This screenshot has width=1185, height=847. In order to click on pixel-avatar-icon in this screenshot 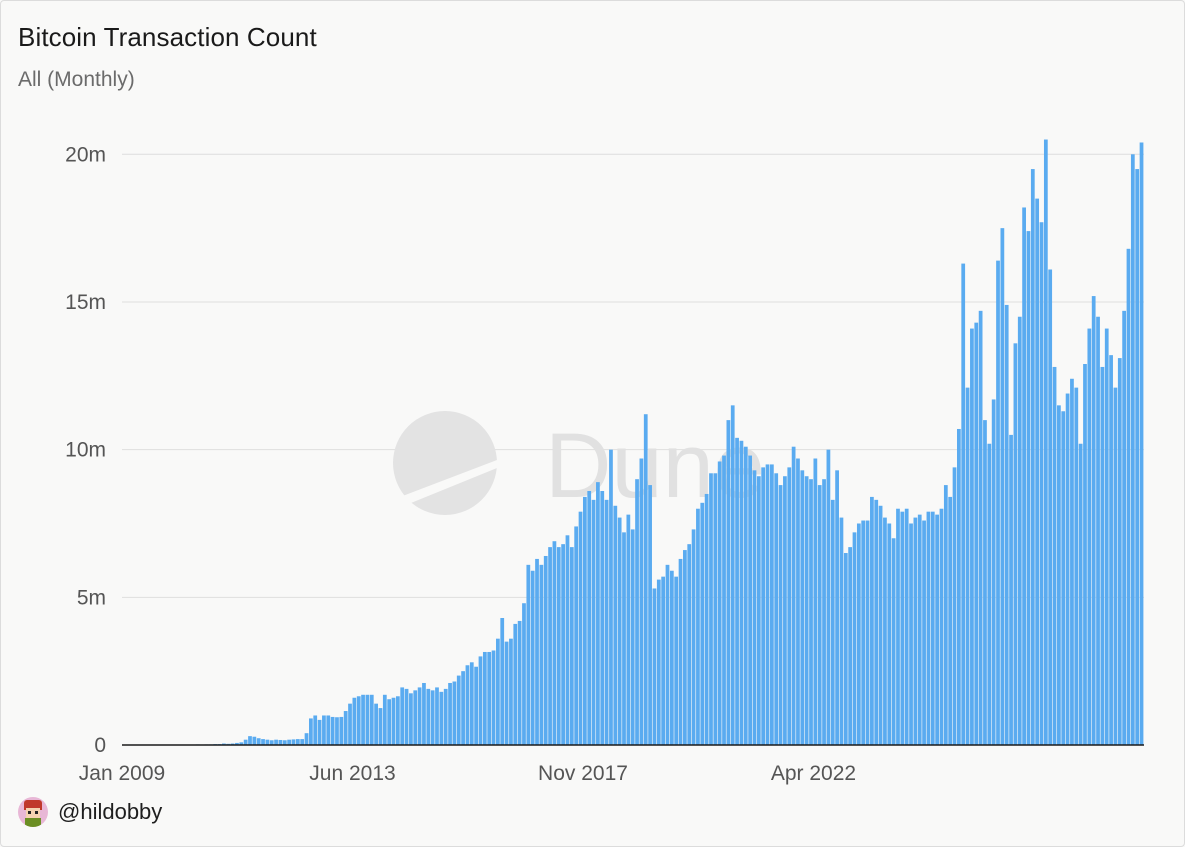, I will do `click(33, 812)`.